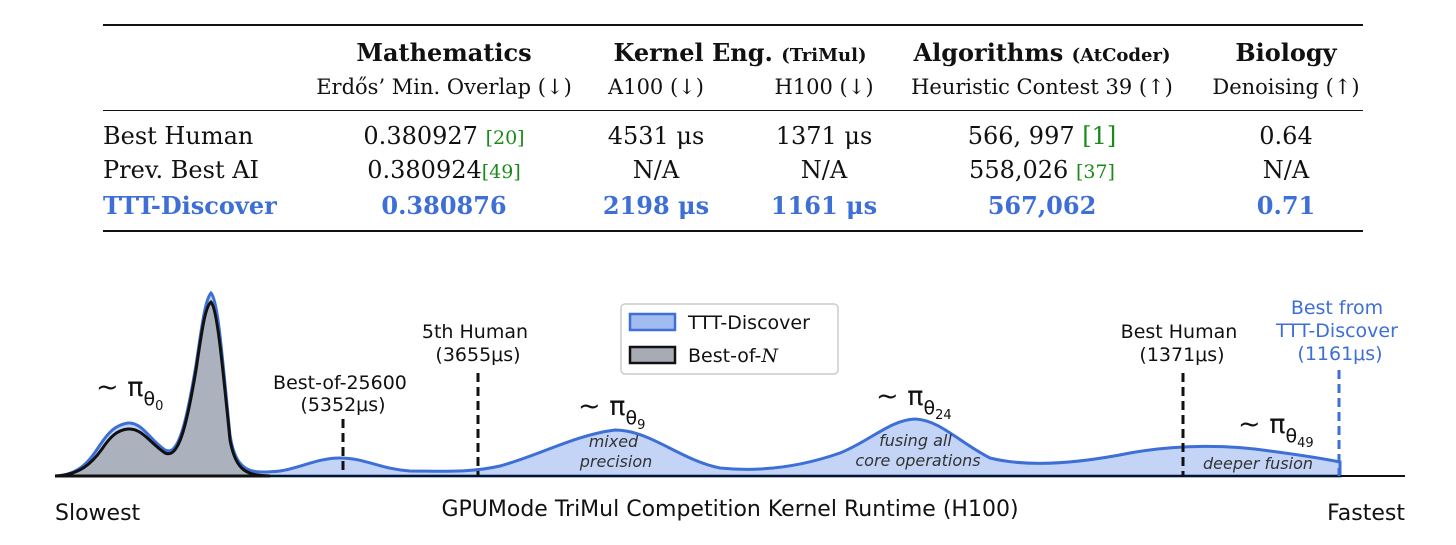 This screenshot has height=545, width=1456. What do you see at coordinates (824, 205) in the screenshot?
I see `table-cell: 1161 μs` at bounding box center [824, 205].